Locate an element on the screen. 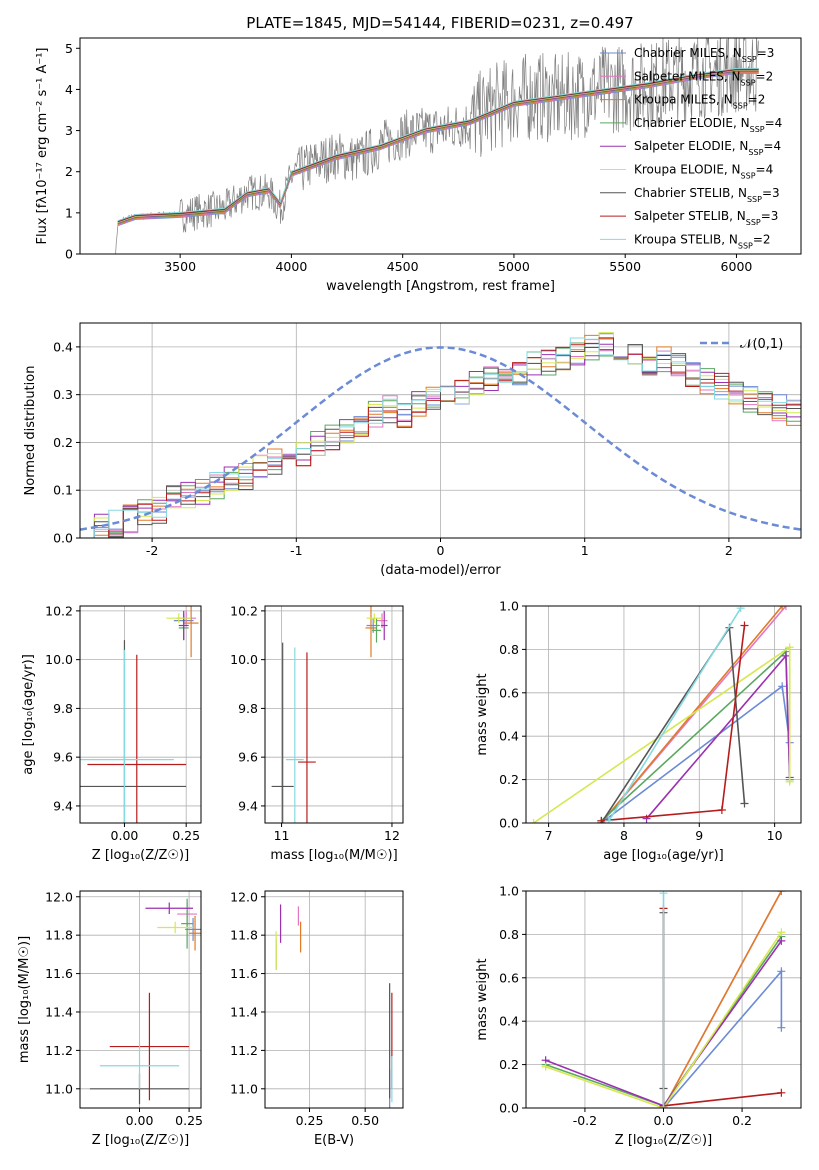 The image size is (819, 1170). legend-entry: Chabrier ELODIE, NSSP=4 is located at coordinates (708, 124).